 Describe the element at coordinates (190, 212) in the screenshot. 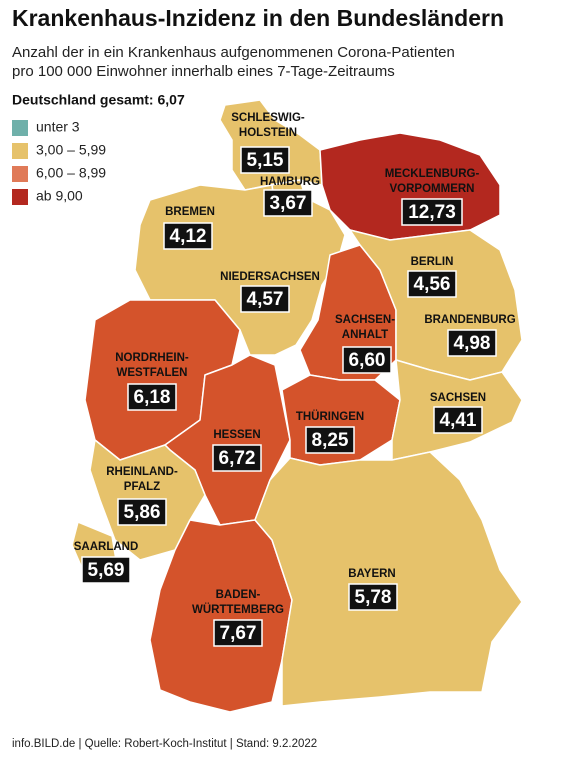

I see `state-name: BREMEN` at that location.